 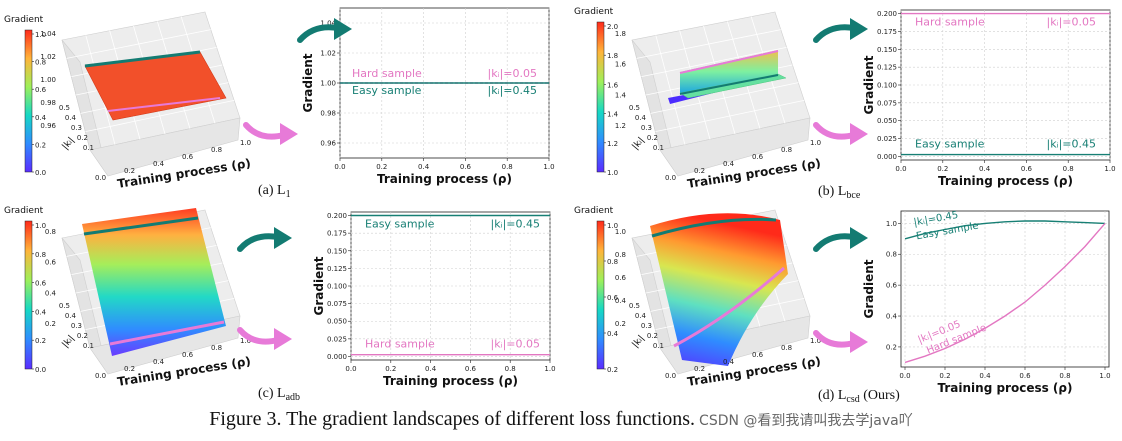 I want to click on y-tick-label: 0.6, so click(x=892, y=286).